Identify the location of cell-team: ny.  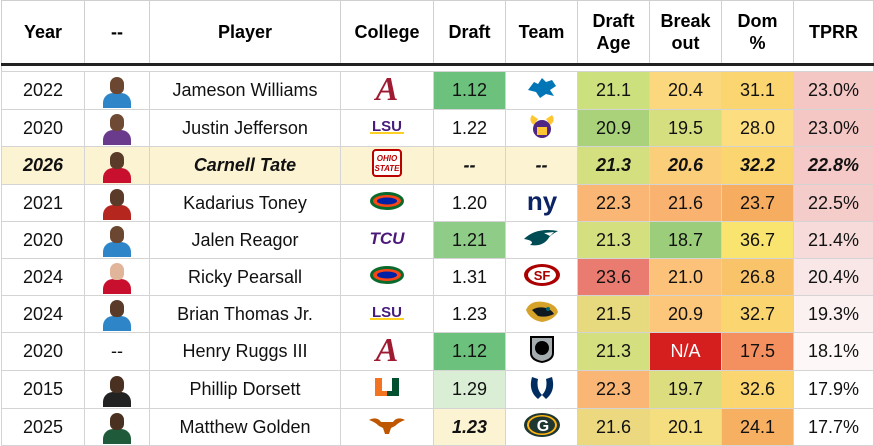
(541, 203).